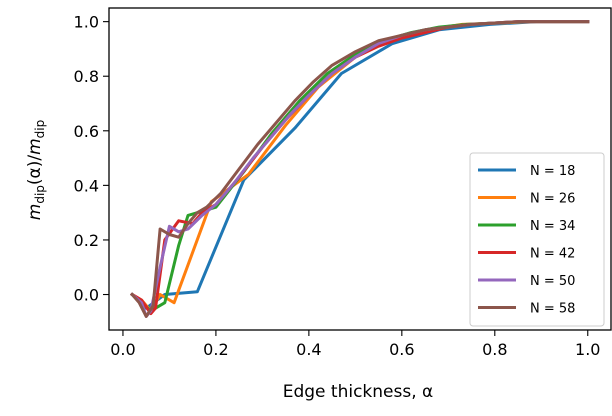 The image size is (612, 416). What do you see at coordinates (552, 171) in the screenshot?
I see `legend-label: N = 18` at bounding box center [552, 171].